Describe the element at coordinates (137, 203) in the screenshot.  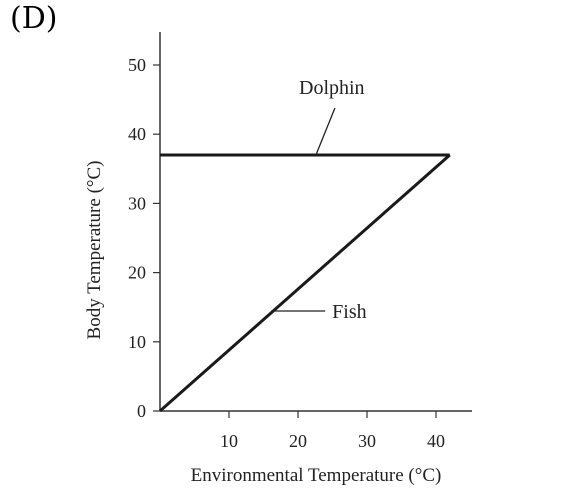
I see `y-tick-label: 30` at that location.